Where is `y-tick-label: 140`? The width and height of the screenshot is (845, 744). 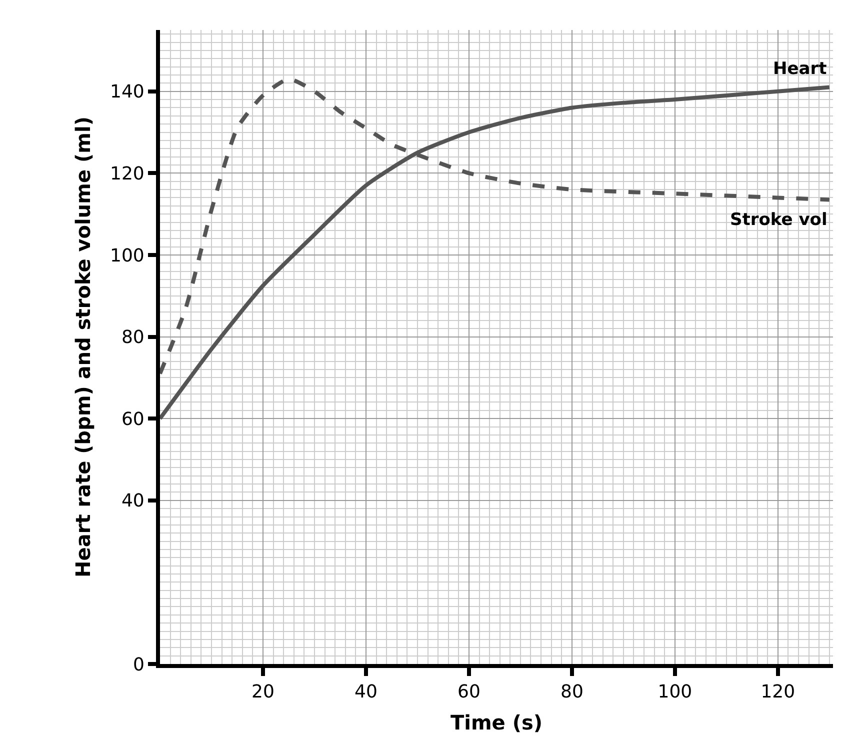
y-tick-label: 140 is located at coordinates (127, 92).